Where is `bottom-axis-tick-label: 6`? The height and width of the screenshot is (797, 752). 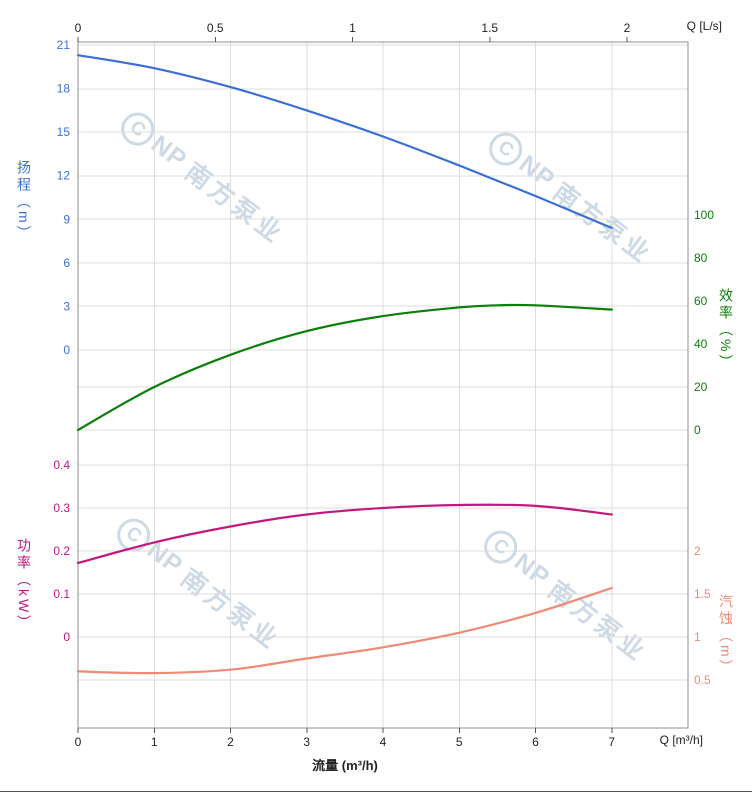 bottom-axis-tick-label: 6 is located at coordinates (535, 742).